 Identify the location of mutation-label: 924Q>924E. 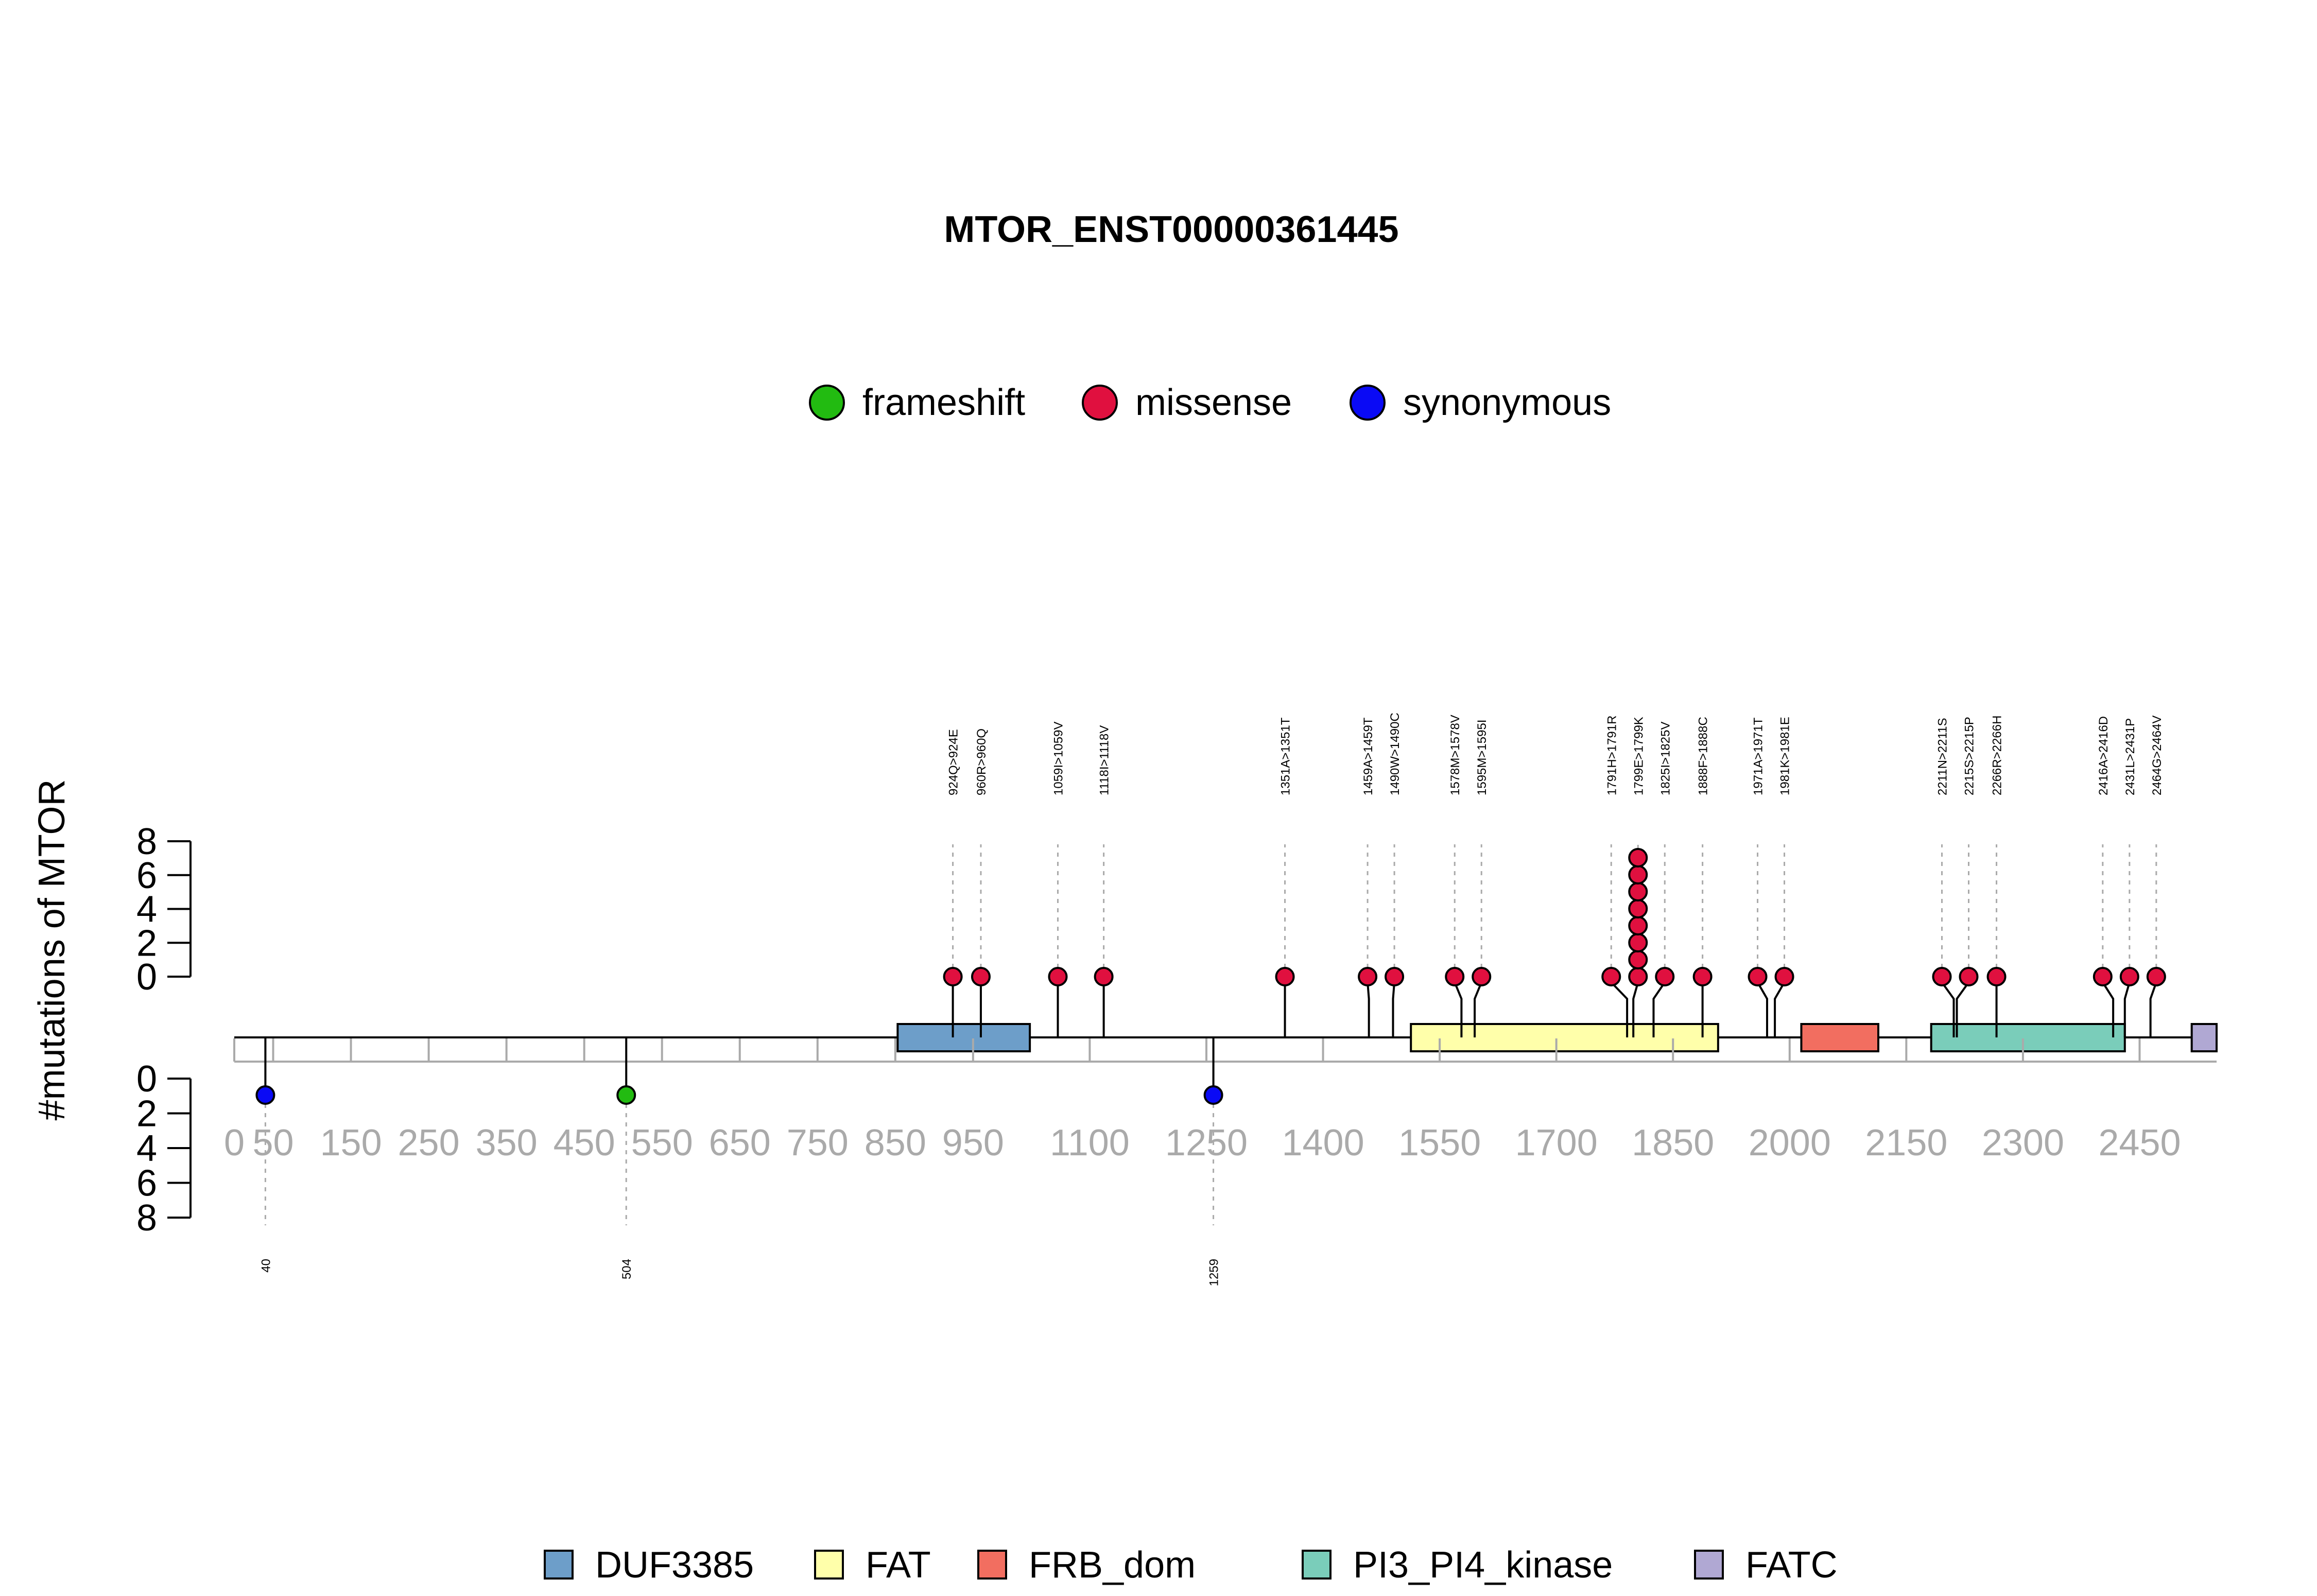
(954, 762).